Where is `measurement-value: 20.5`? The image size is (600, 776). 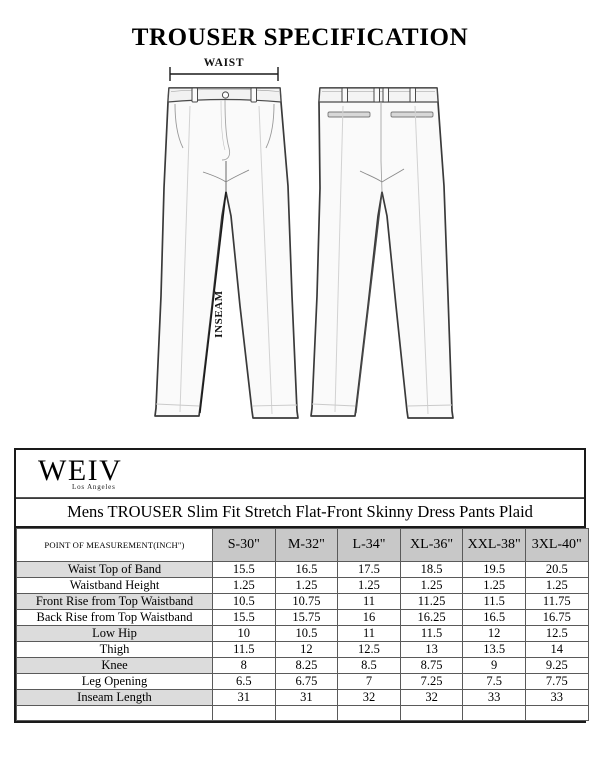
measurement-value: 20.5 is located at coordinates (556, 569).